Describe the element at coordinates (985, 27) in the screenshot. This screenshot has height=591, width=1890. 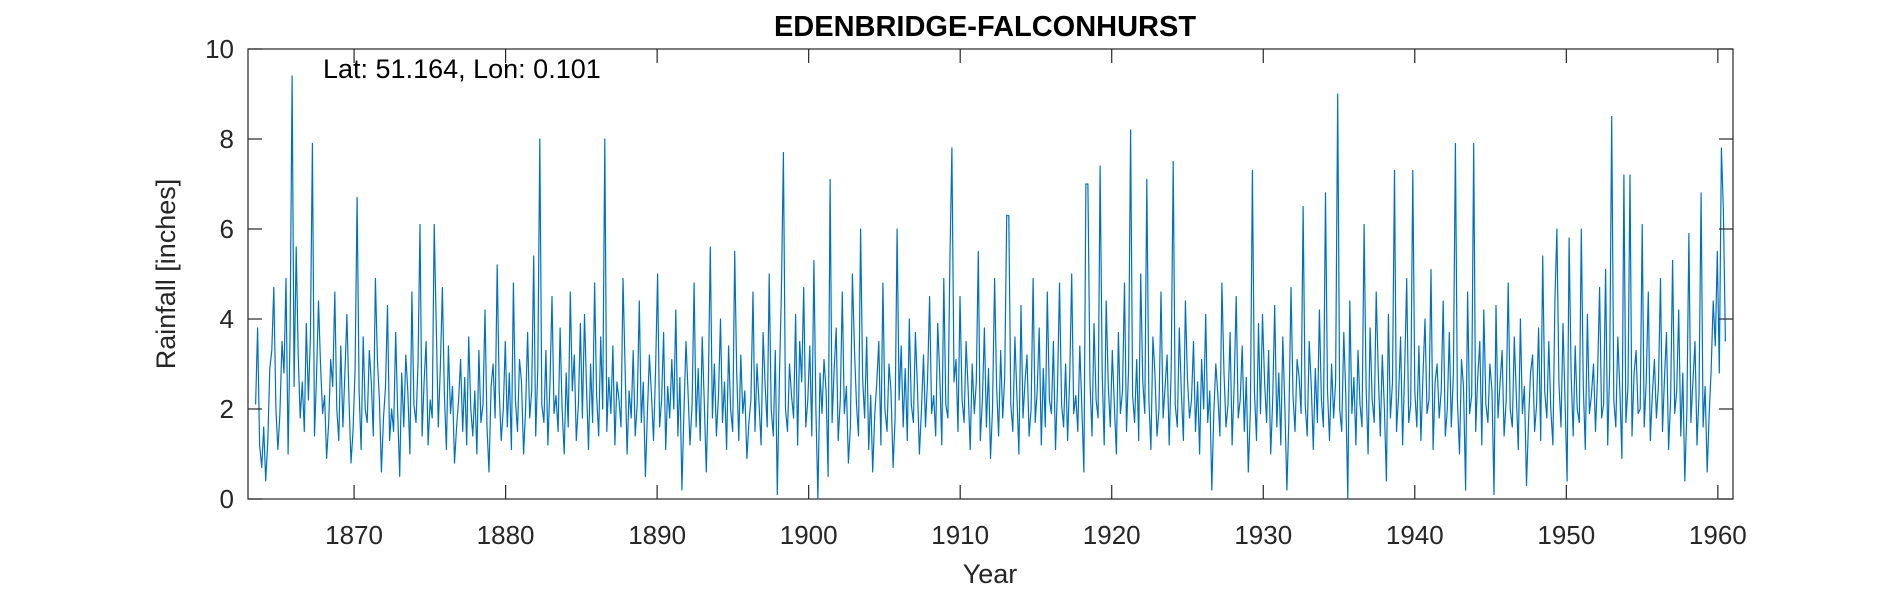
I see `chart-title: EDENBRIDGE-FALCONHURST` at that location.